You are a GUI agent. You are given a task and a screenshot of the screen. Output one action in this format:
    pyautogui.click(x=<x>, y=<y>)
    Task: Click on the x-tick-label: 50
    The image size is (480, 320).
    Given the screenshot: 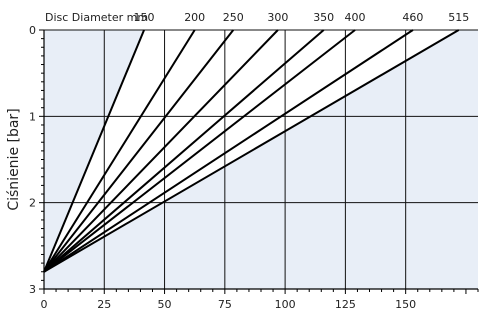 What is the action you would take?
    pyautogui.click(x=165, y=304)
    